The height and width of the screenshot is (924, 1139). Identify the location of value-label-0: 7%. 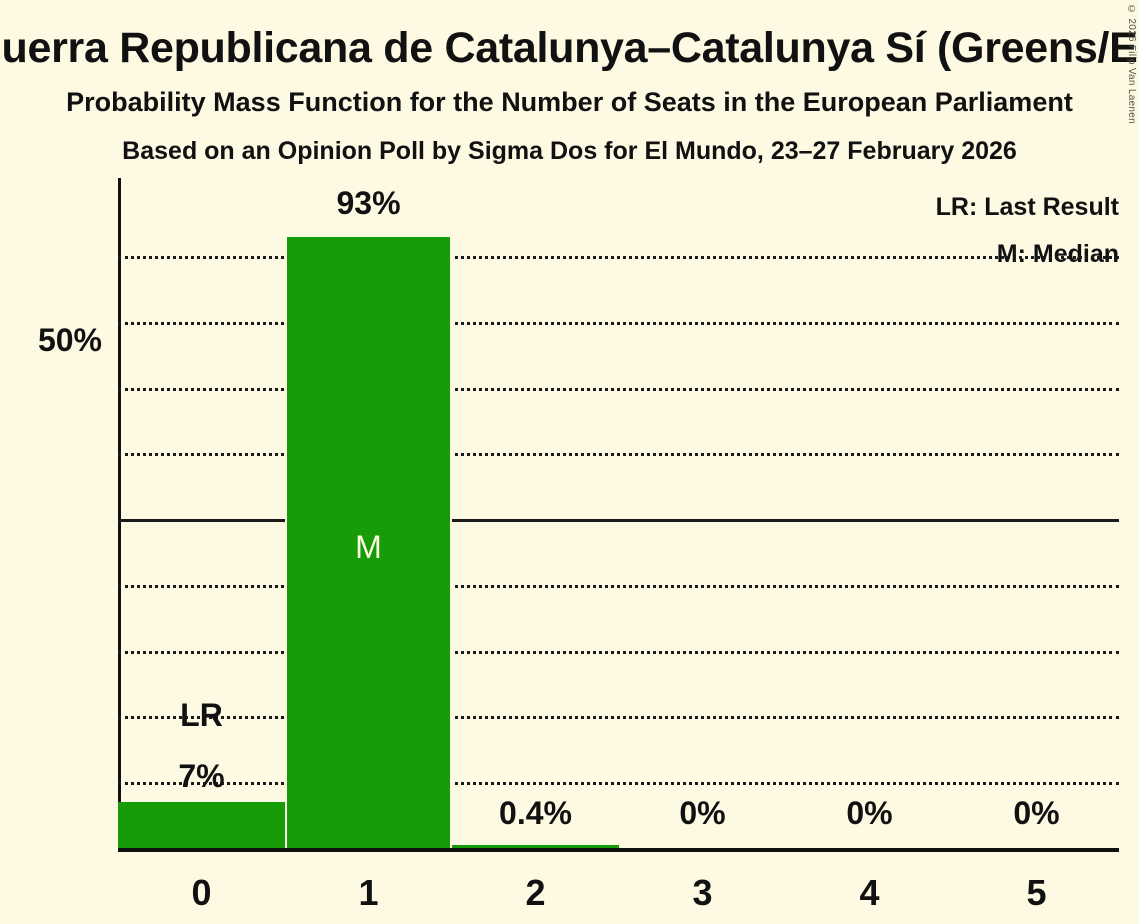
(201, 776).